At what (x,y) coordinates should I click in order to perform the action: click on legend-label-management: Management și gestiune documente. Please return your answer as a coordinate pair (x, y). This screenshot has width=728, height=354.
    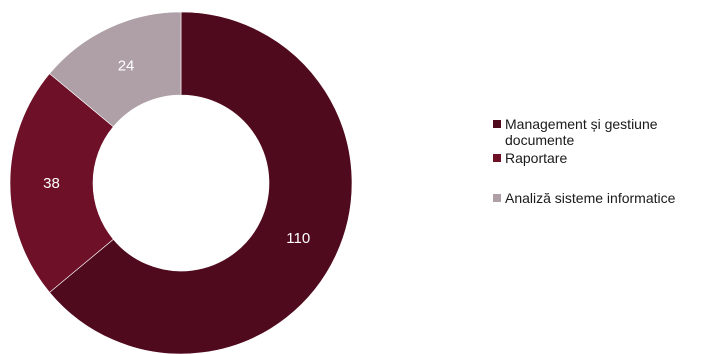
    Looking at the image, I should click on (581, 132).